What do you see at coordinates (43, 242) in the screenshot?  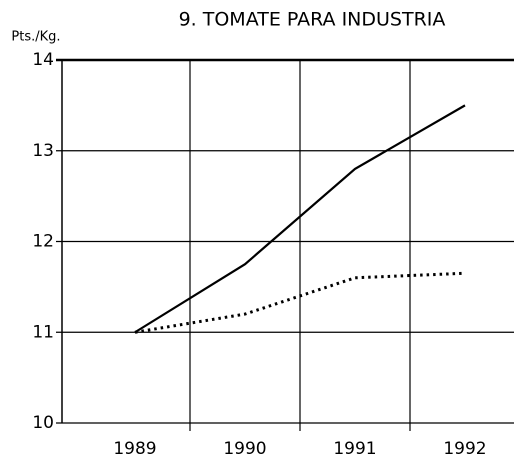 I see `y-tick-label: 12` at bounding box center [43, 242].